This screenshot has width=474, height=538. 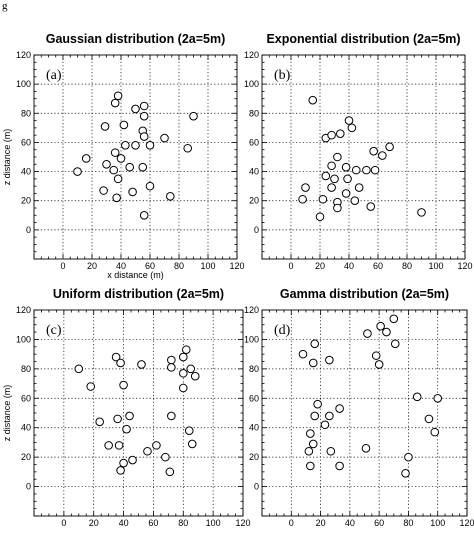 I want to click on x-tick-label: 100, so click(x=437, y=523).